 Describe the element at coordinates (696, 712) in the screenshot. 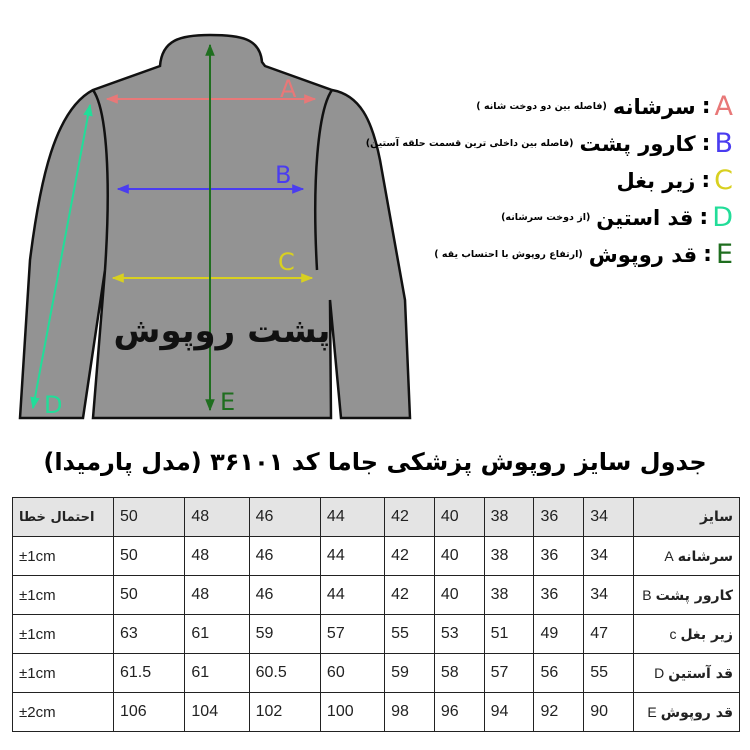

I see `row-label: قد روپوش` at that location.